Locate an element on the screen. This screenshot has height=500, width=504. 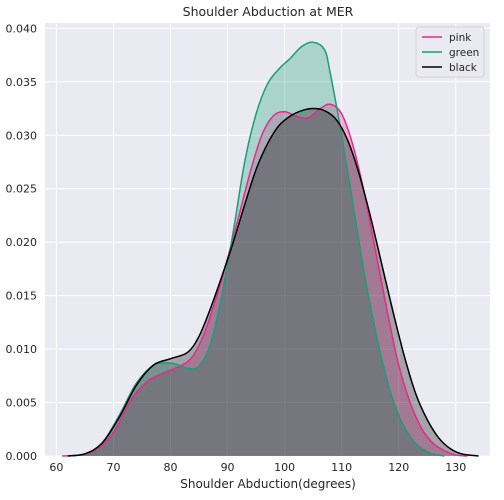
y-tick-label: 0.010 is located at coordinates (22, 349).